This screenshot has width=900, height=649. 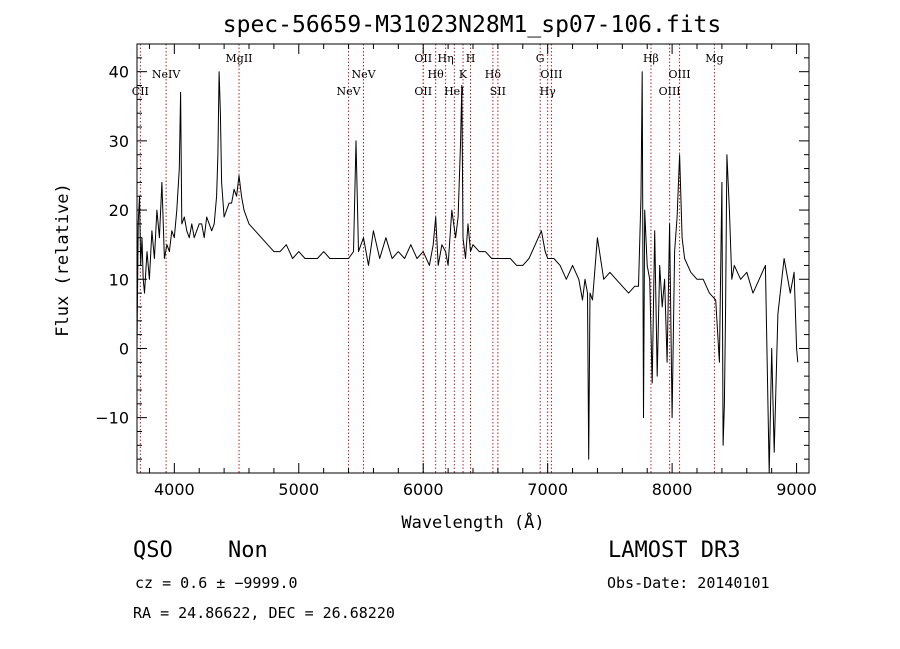 What do you see at coordinates (239, 58) in the screenshot?
I see `line-label: MgII` at bounding box center [239, 58].